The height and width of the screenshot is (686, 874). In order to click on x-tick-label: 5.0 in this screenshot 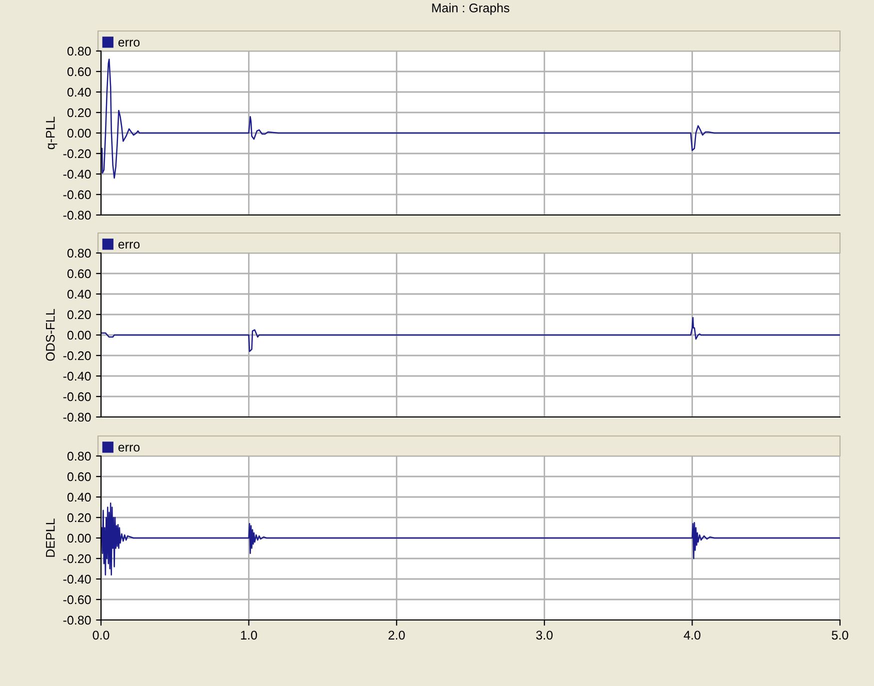, I will do `click(840, 635)`.